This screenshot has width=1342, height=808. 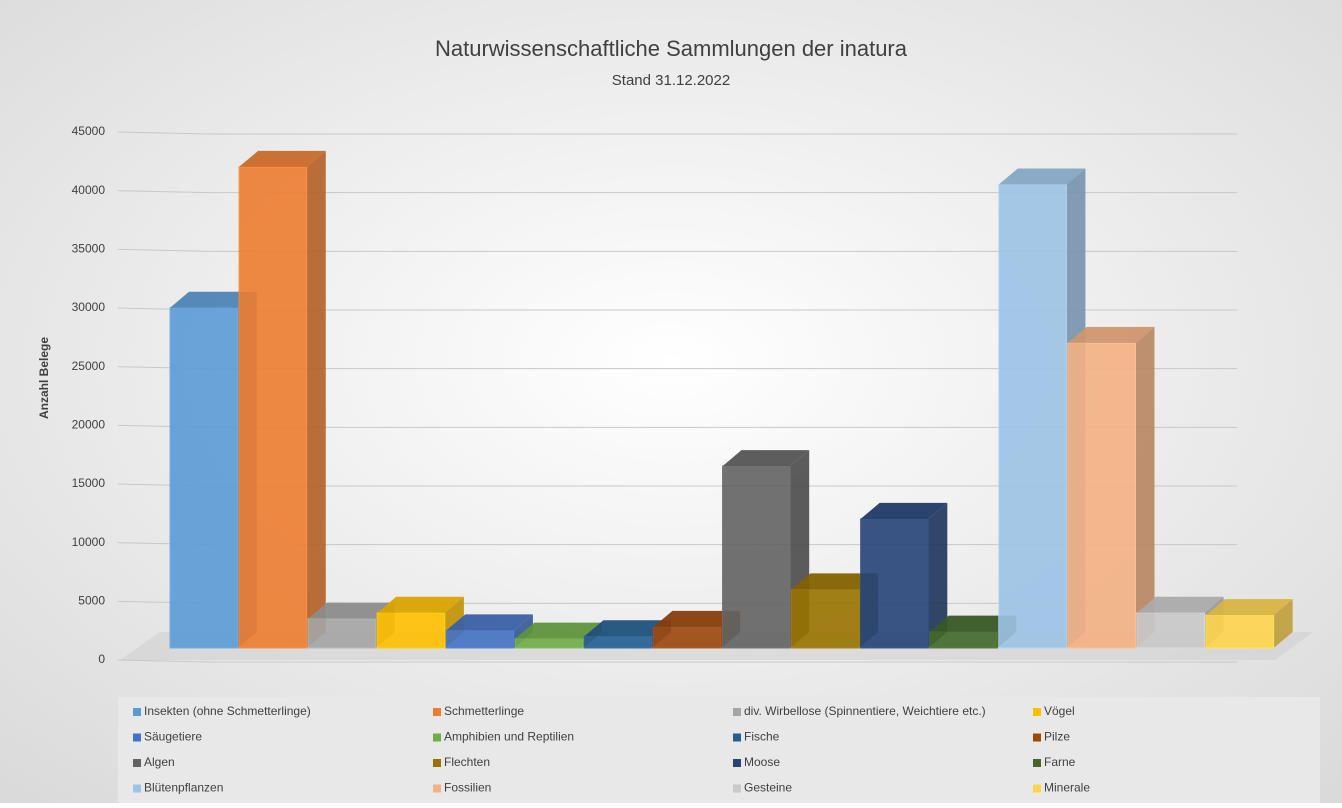 I want to click on y-tick-label: 0, so click(x=101, y=659).